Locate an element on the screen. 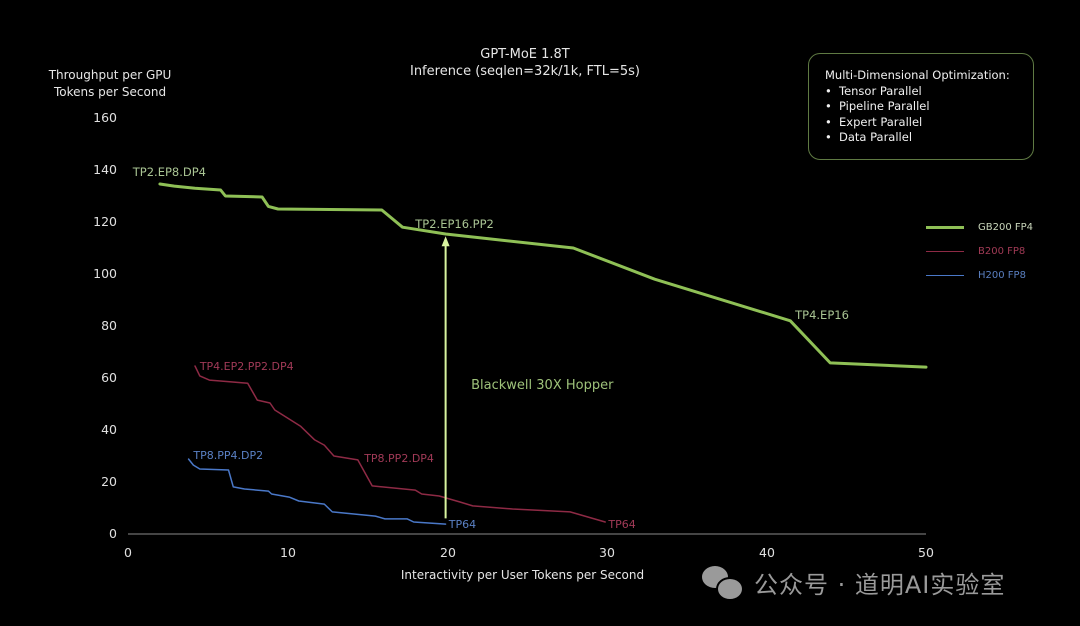  x-axis-label: Interactivity per User Tokens per Second is located at coordinates (522, 575).